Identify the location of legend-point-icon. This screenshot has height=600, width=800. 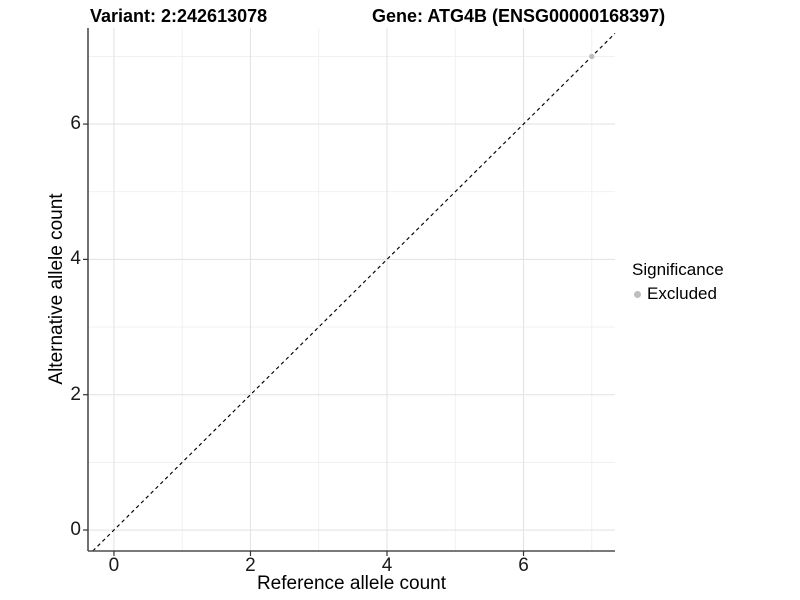
(637, 294).